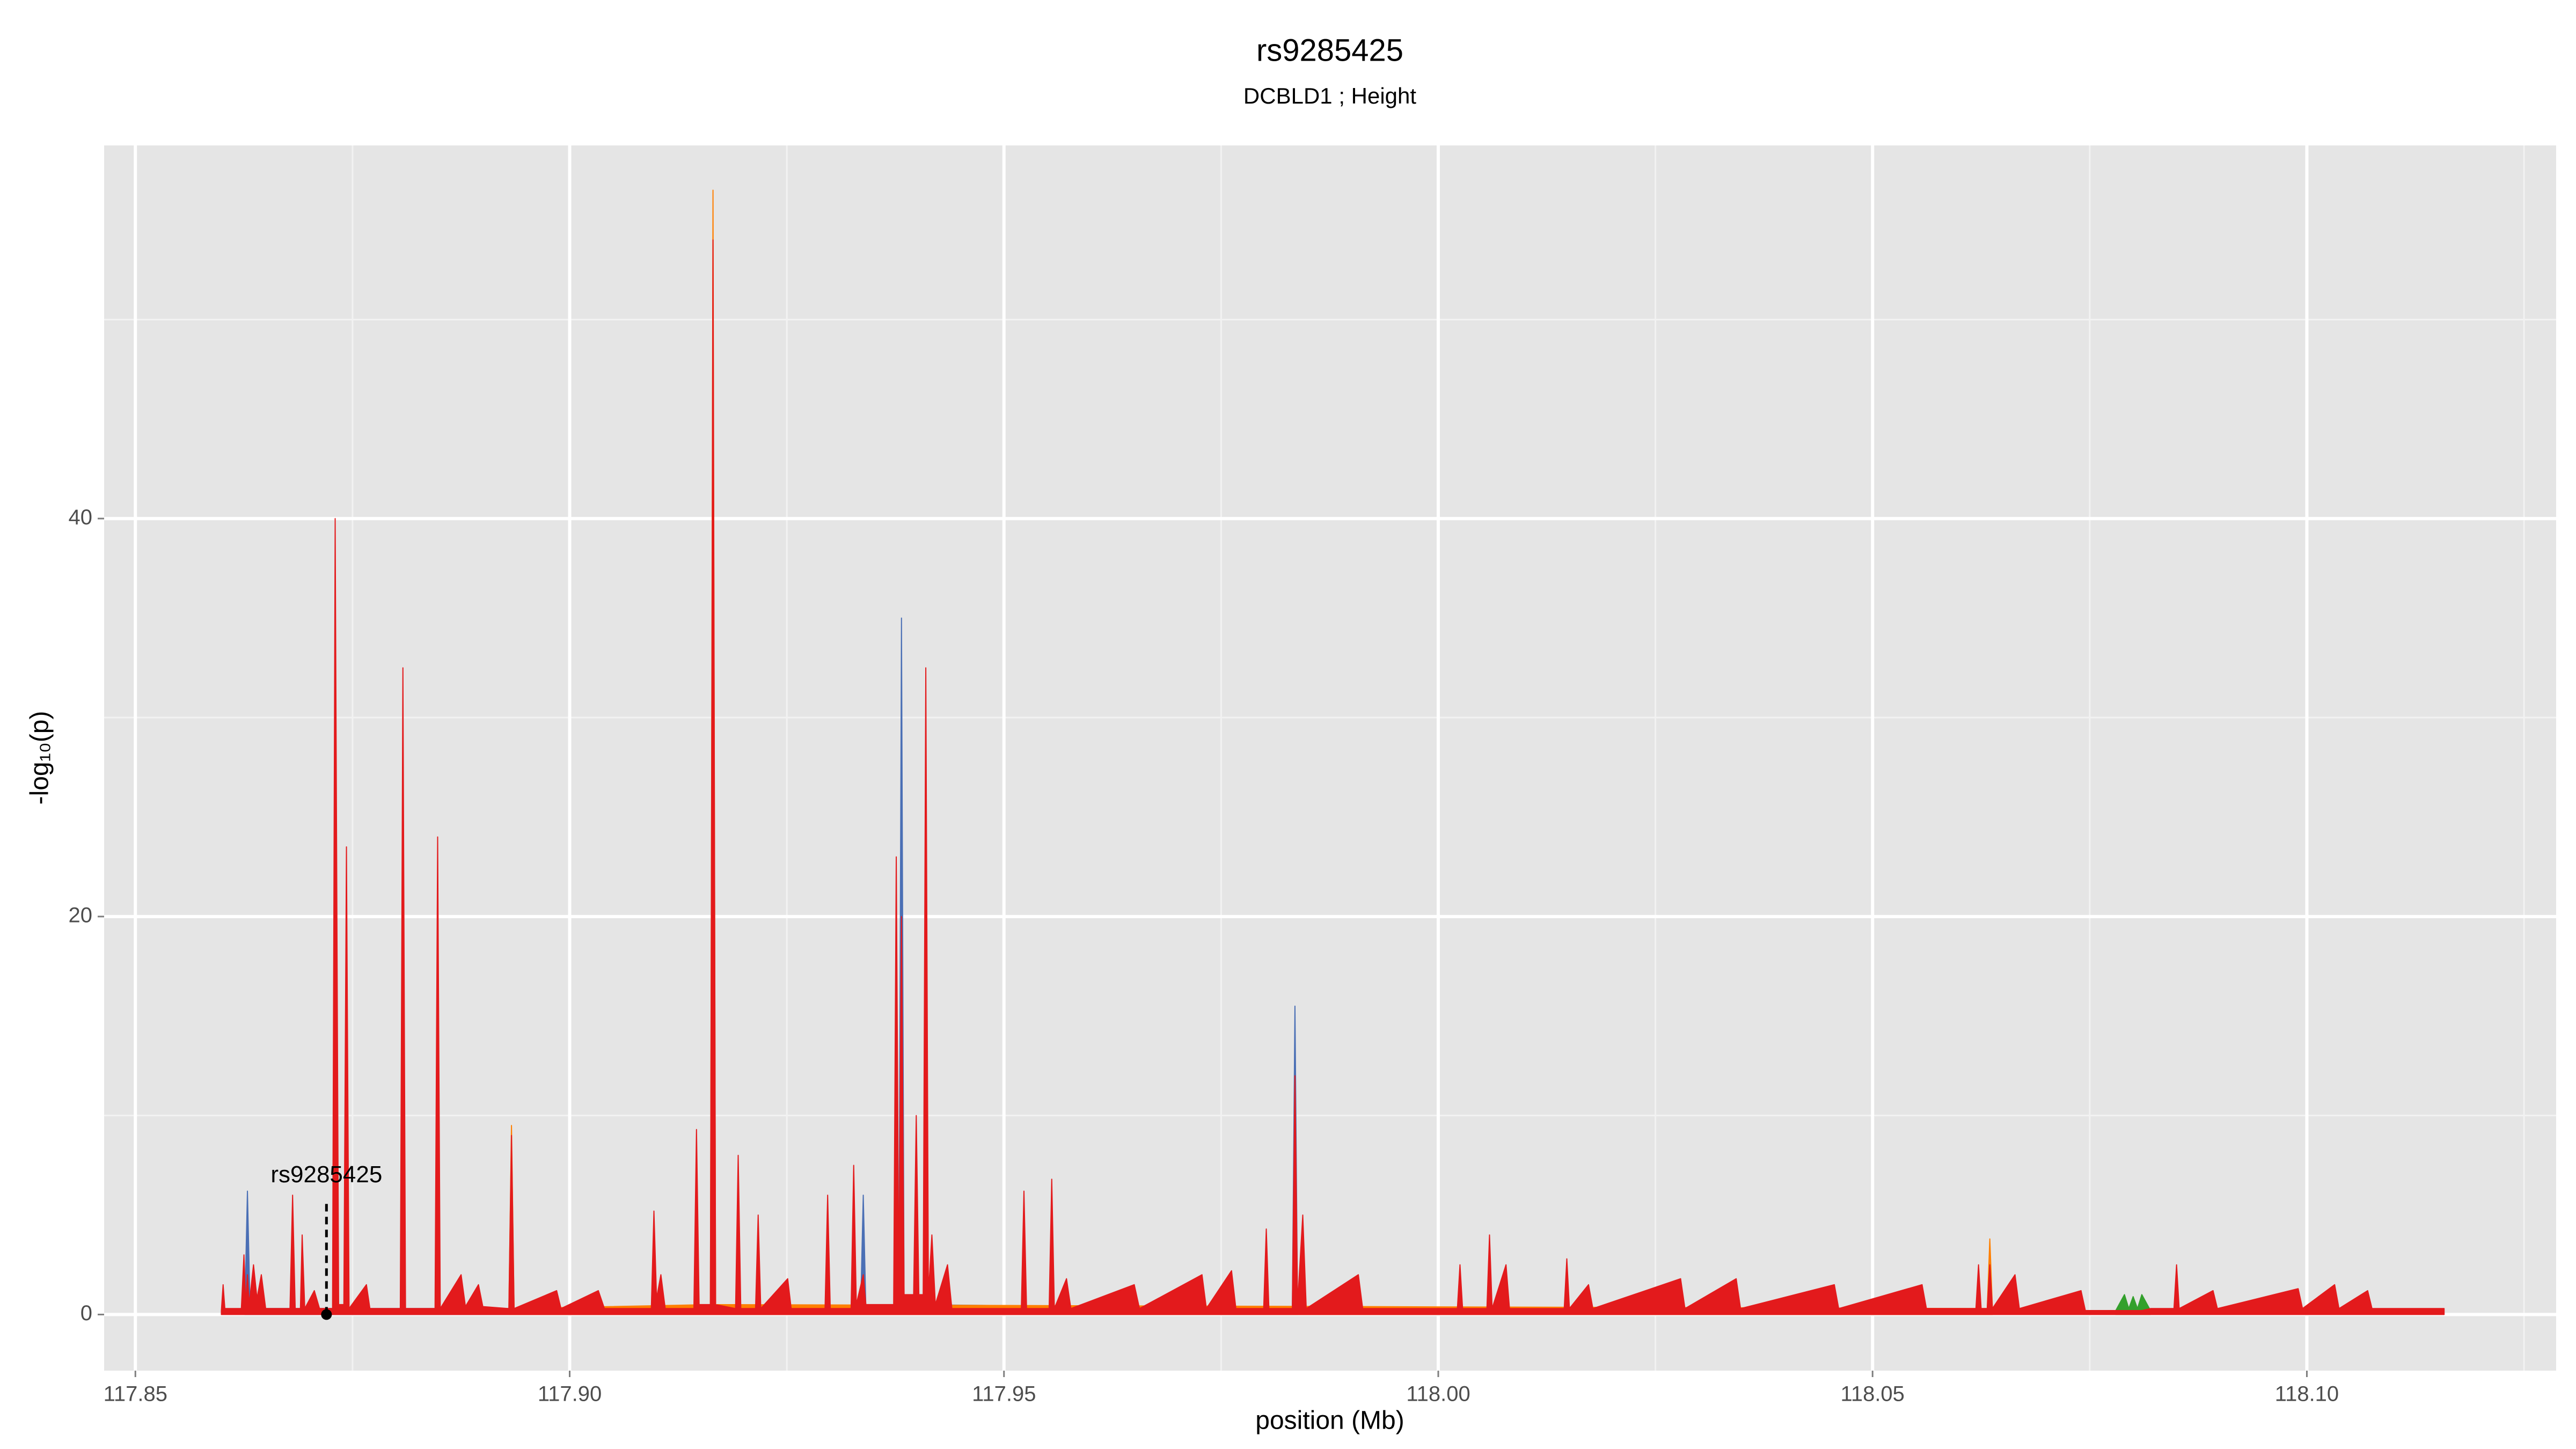  I want to click on chart-title: rs9285425, so click(1329, 50).